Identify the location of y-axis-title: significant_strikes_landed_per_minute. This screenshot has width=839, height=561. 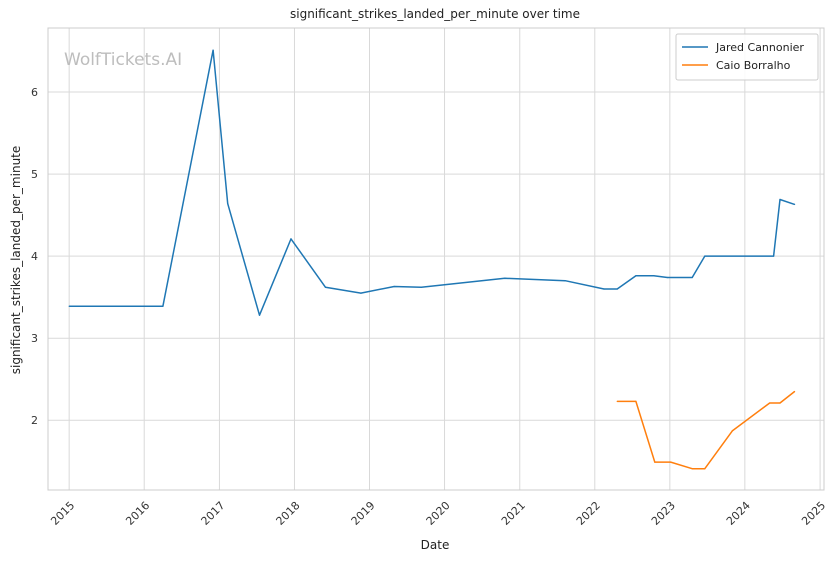
(16, 260).